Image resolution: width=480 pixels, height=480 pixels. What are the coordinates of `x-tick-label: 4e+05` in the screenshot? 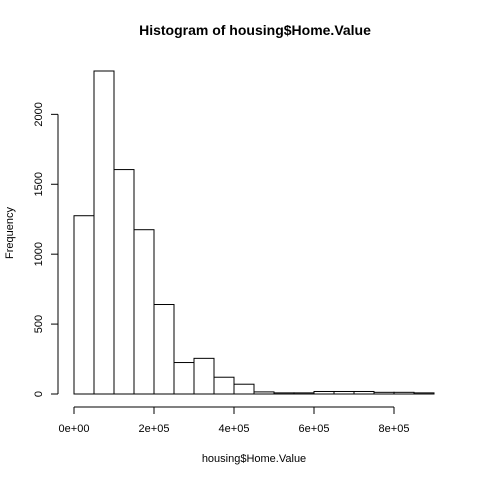 It's located at (234, 429).